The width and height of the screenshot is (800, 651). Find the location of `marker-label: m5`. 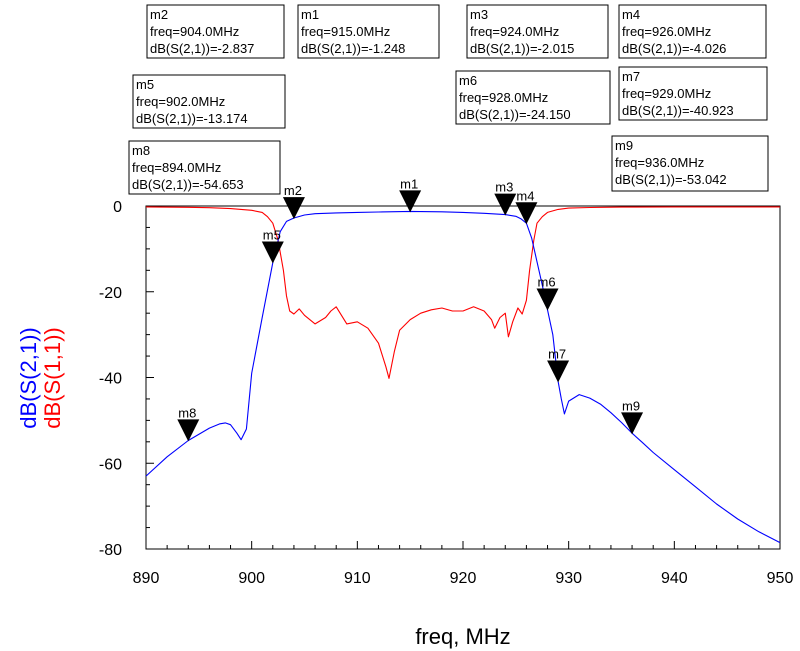

marker-label: m5 is located at coordinates (272, 234).